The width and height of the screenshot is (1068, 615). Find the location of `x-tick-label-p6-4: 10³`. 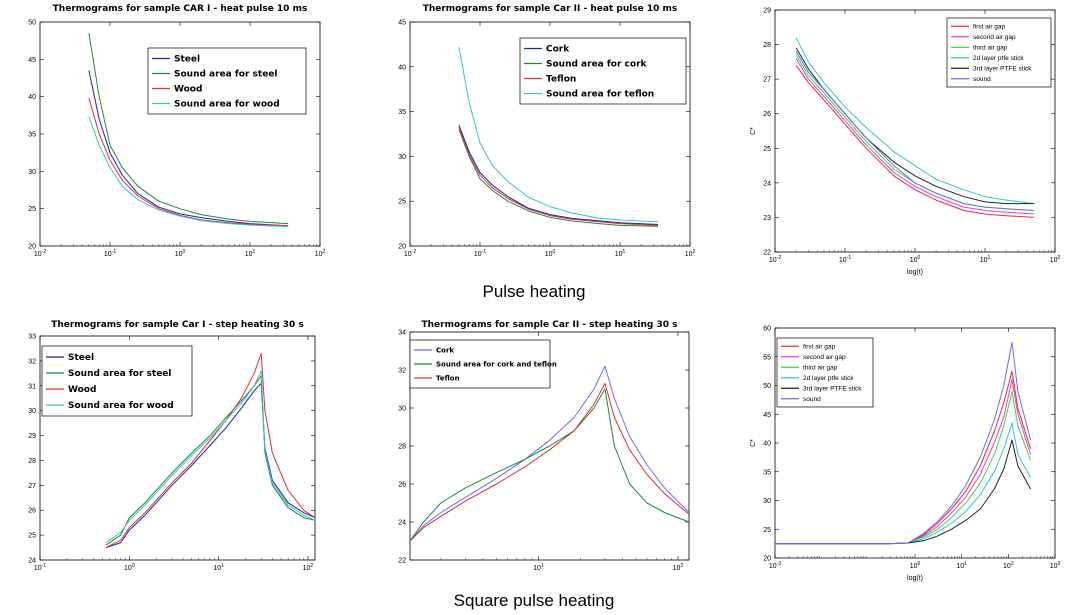

x-tick-label-p6-4: 10³ is located at coordinates (1055, 565).